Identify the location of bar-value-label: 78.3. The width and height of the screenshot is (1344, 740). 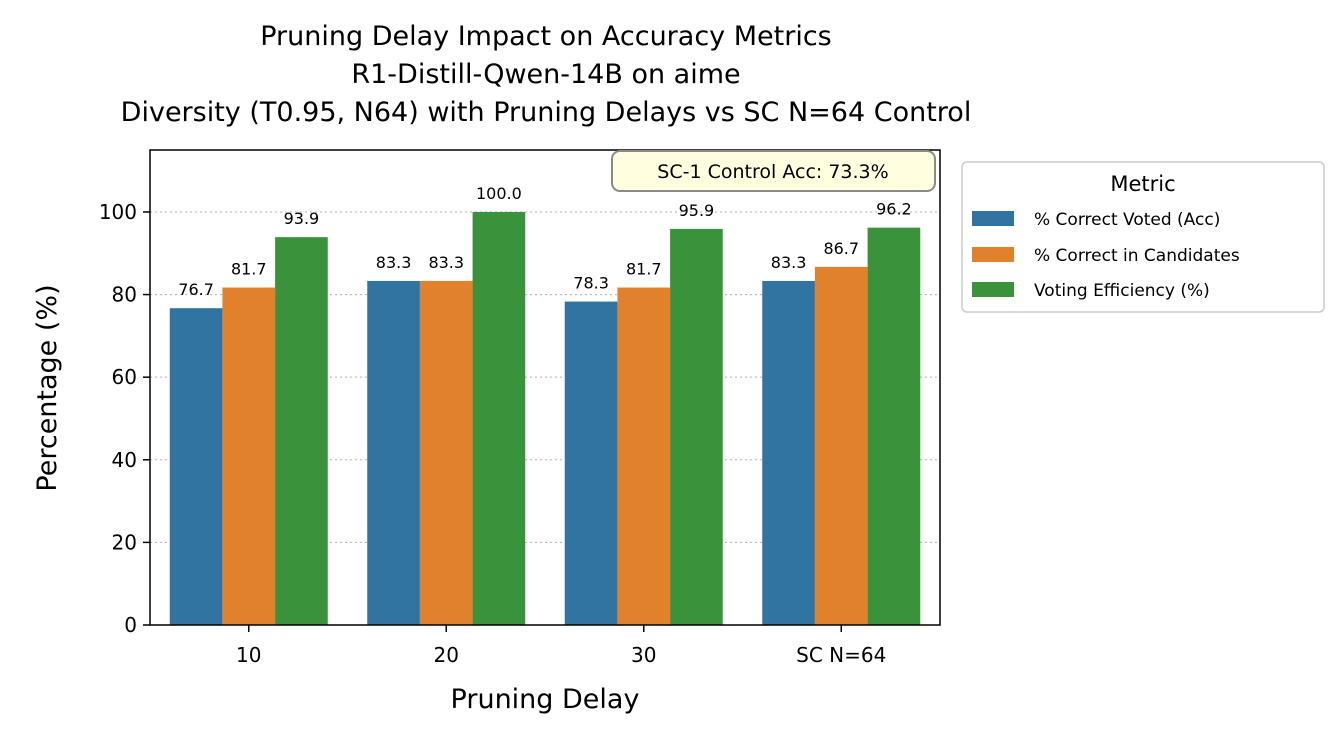
(591, 283).